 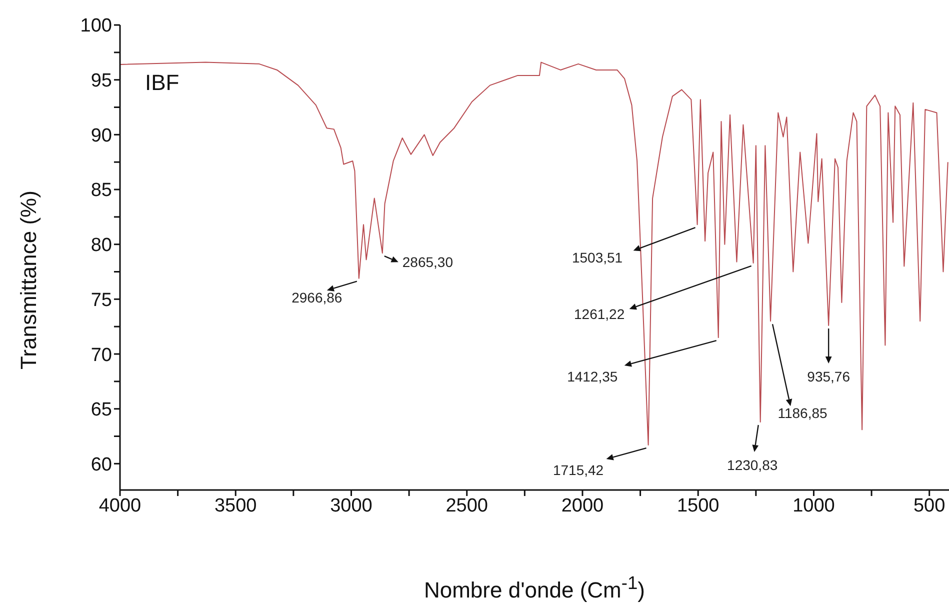 What do you see at coordinates (592, 376) in the screenshot?
I see `annotation: 1412,35` at bounding box center [592, 376].